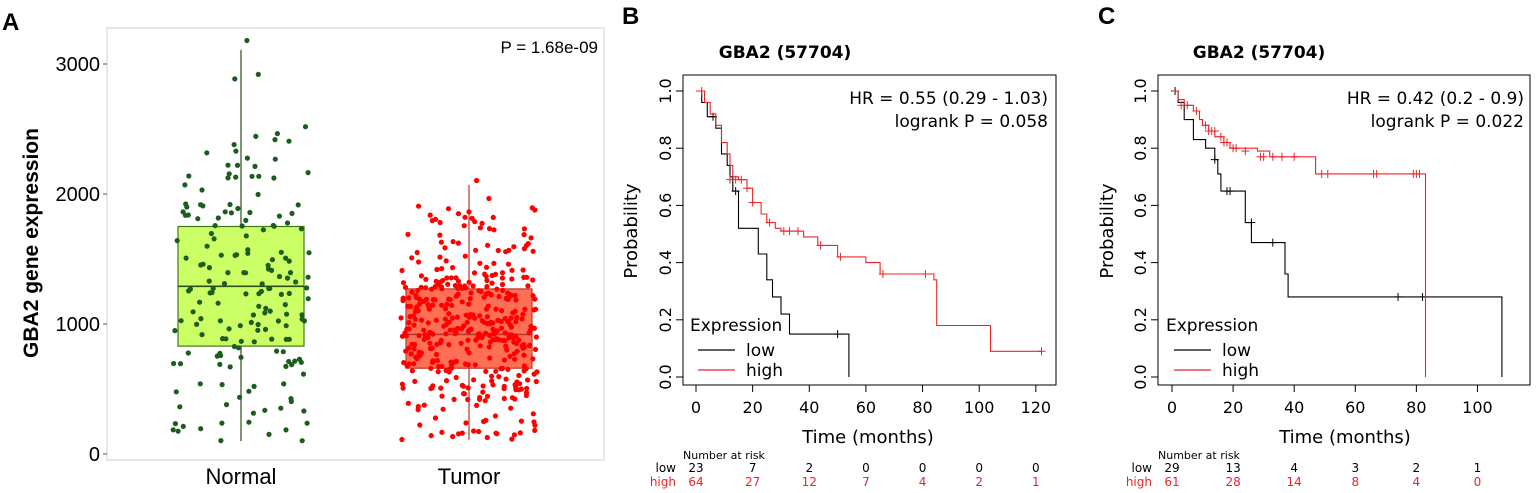 The height and width of the screenshot is (493, 1540). What do you see at coordinates (785, 53) in the screenshot?
I see `panel-b-title: GBA2 (57704)` at bounding box center [785, 53].